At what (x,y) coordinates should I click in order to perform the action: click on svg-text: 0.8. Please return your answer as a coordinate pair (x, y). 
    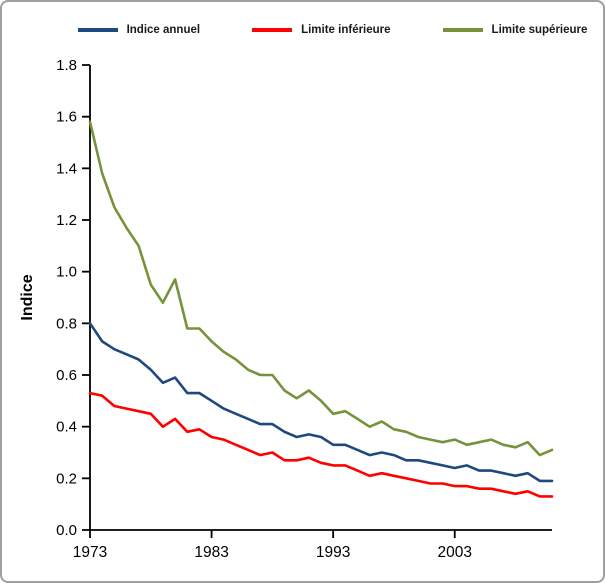
    Looking at the image, I should click on (66, 323).